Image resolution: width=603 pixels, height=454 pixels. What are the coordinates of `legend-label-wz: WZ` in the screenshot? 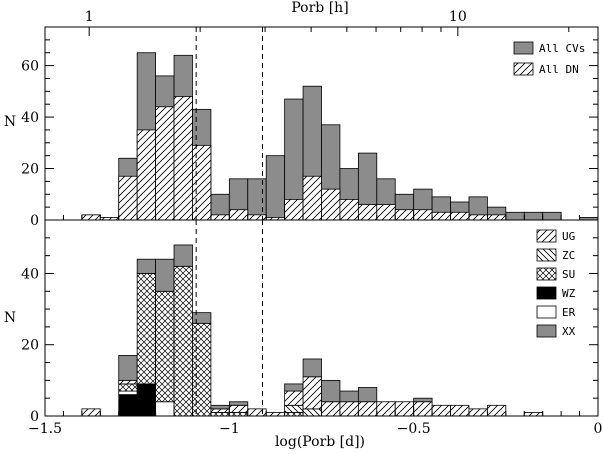 It's located at (569, 293).